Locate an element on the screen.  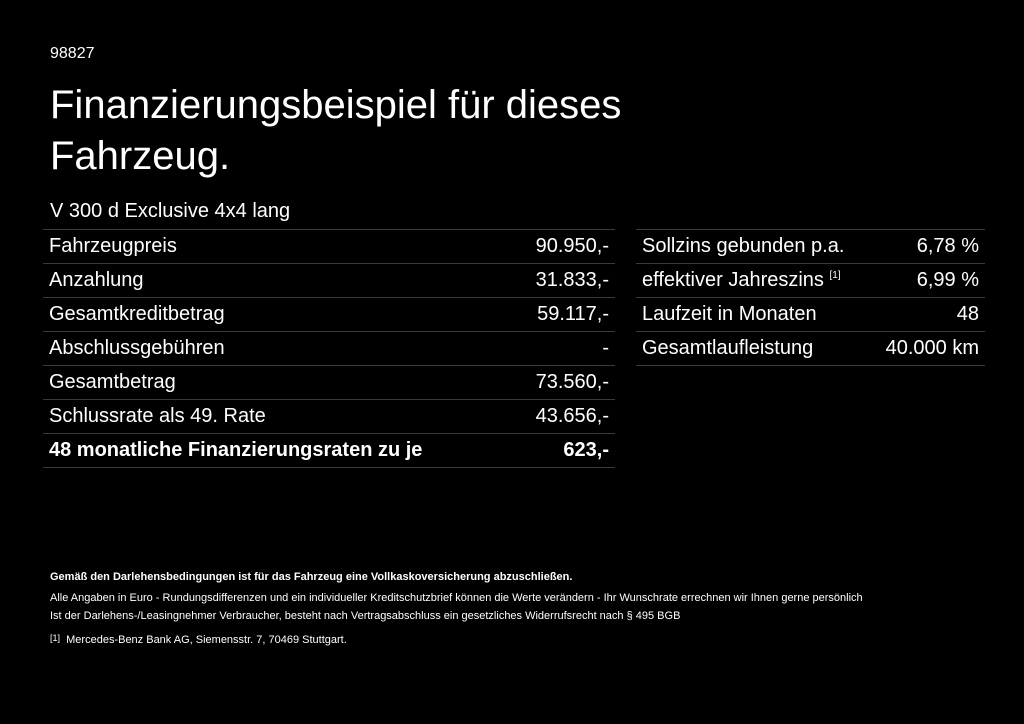
table-row: Schlussrate als 49. Rate 43.656,- is located at coordinates (329, 416).